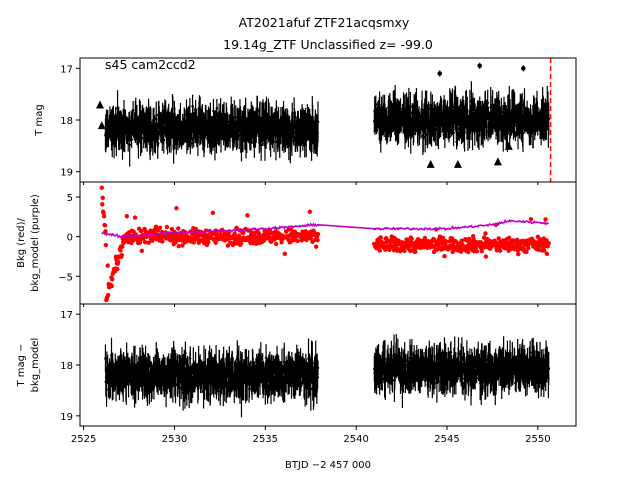  What do you see at coordinates (325, 228) in the screenshot?
I see `bkg-model-line` at bounding box center [325, 228].